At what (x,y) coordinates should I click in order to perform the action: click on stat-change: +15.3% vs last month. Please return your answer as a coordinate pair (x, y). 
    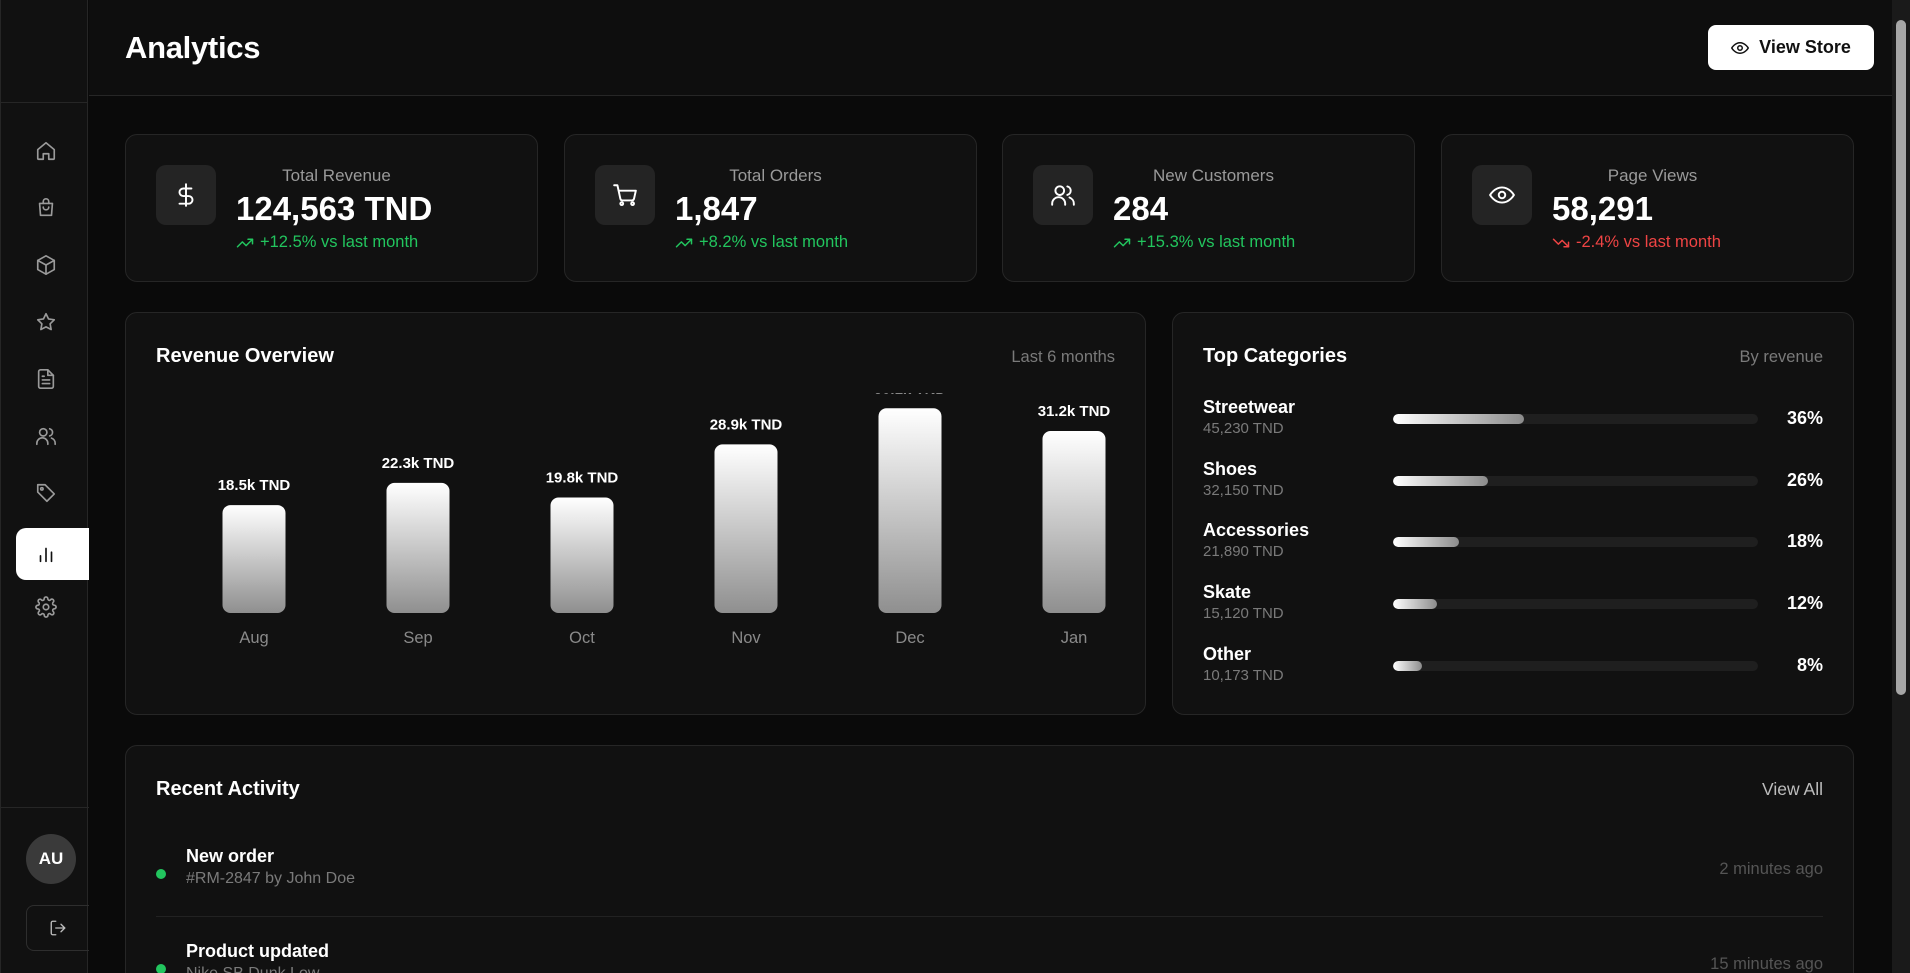
    Looking at the image, I should click on (1204, 242).